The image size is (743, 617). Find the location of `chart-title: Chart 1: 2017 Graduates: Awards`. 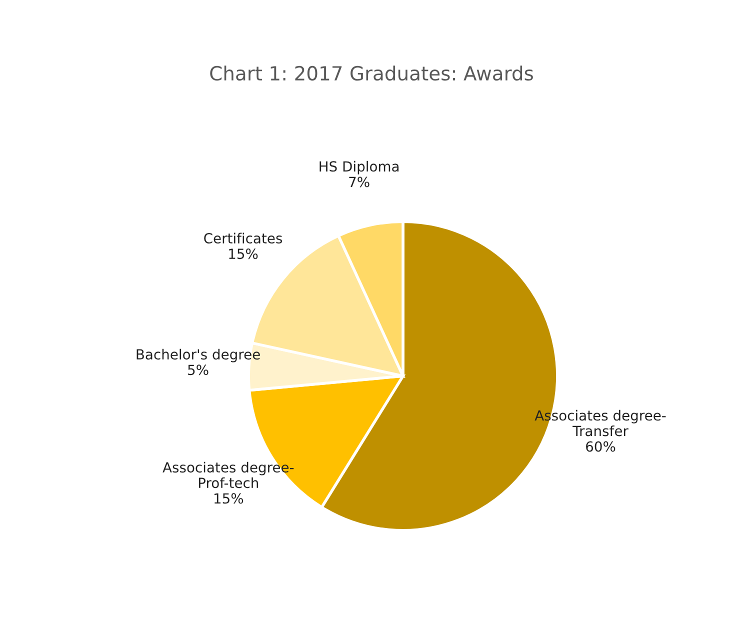

chart-title: Chart 1: 2017 Graduates: Awards is located at coordinates (371, 73).